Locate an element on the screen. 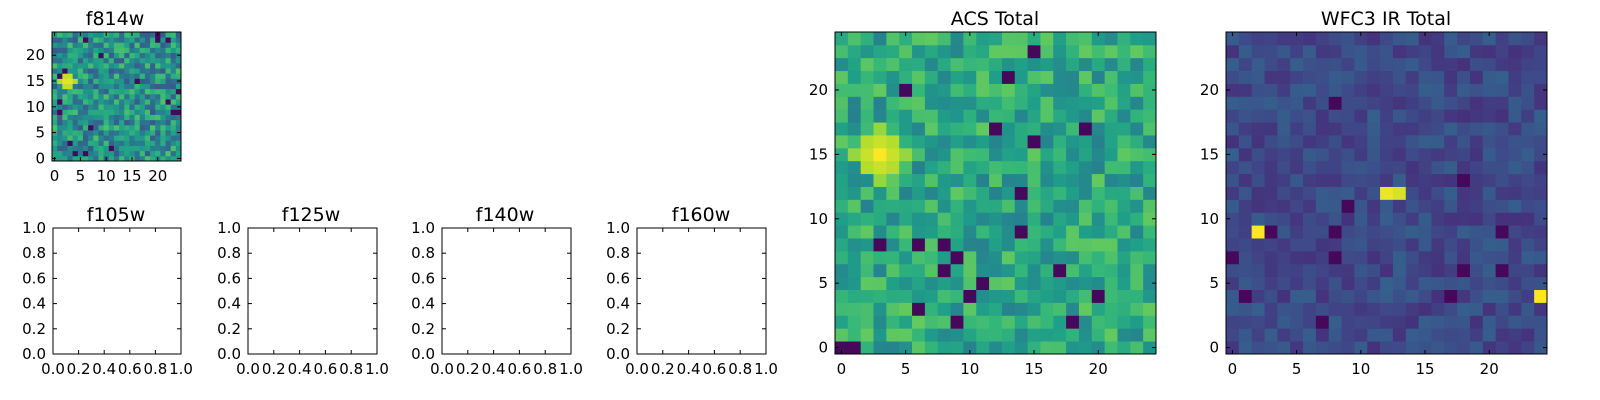  x-tick-label: 0.2 is located at coordinates (79, 369).